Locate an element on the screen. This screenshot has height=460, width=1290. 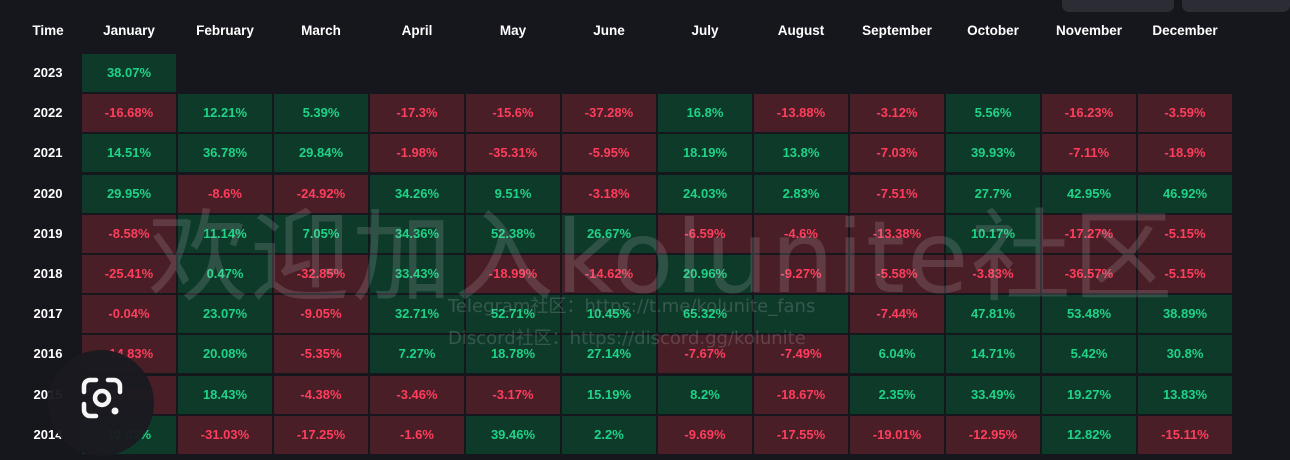
return-cell: 10.17% is located at coordinates (993, 233).